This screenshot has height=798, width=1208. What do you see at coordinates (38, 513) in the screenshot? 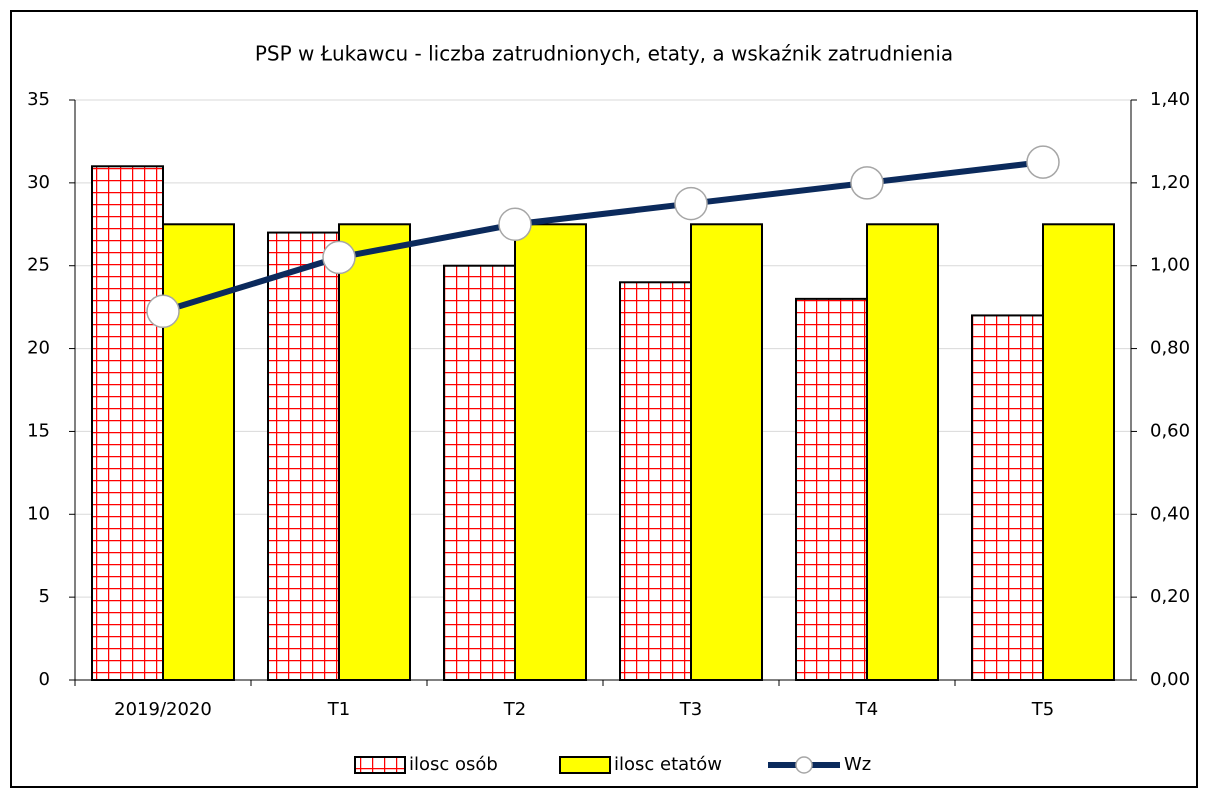
I see `y-tick-label: 10` at bounding box center [38, 513].